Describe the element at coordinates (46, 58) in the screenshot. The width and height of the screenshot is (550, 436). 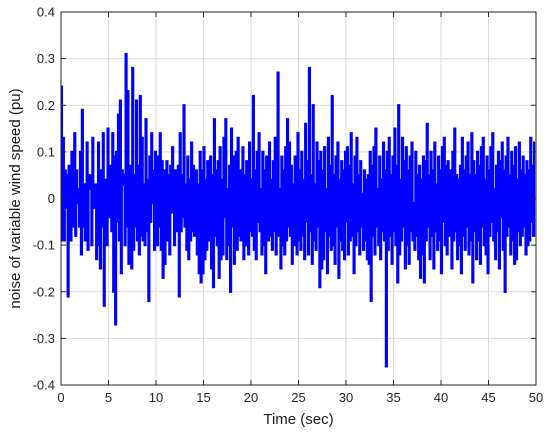
I see `y-tick-label: 0.3` at that location.